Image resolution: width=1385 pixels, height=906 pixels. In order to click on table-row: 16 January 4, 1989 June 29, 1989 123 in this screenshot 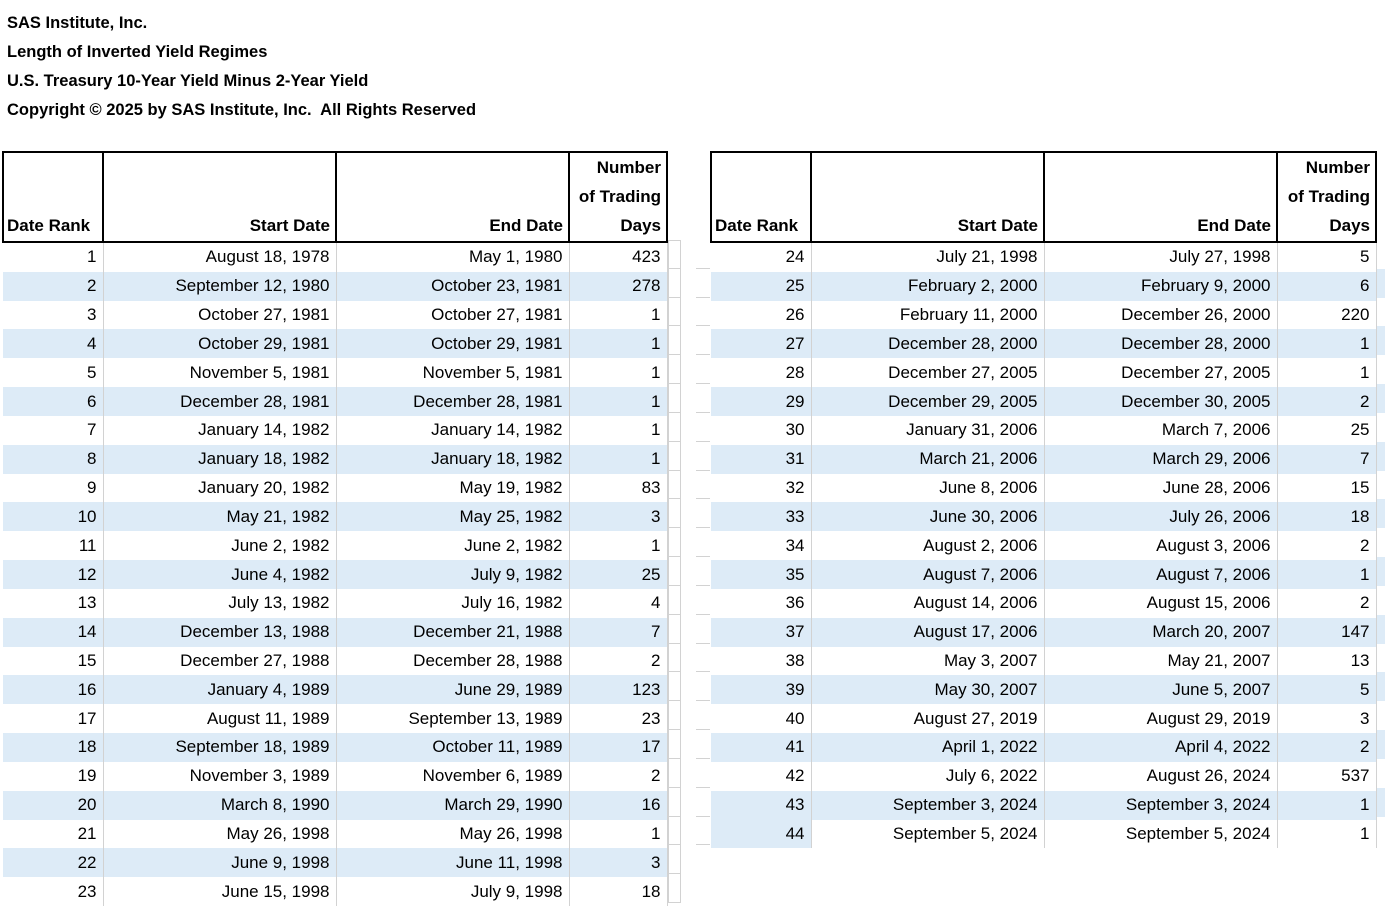, I will do `click(335, 690)`.